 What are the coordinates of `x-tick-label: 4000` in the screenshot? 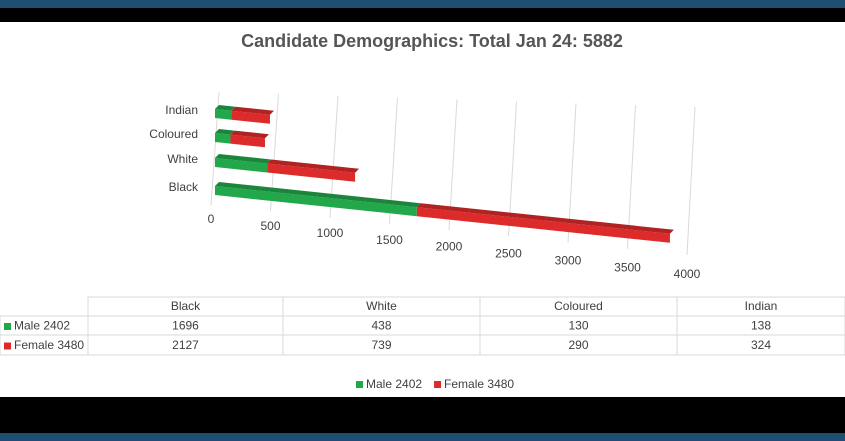 It's located at (687, 274).